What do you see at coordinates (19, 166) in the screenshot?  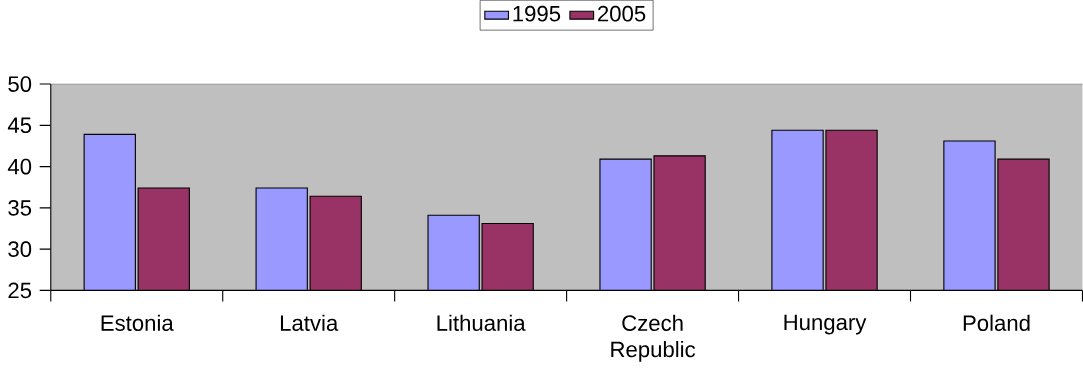 I see `y-tick-label: 40` at bounding box center [19, 166].